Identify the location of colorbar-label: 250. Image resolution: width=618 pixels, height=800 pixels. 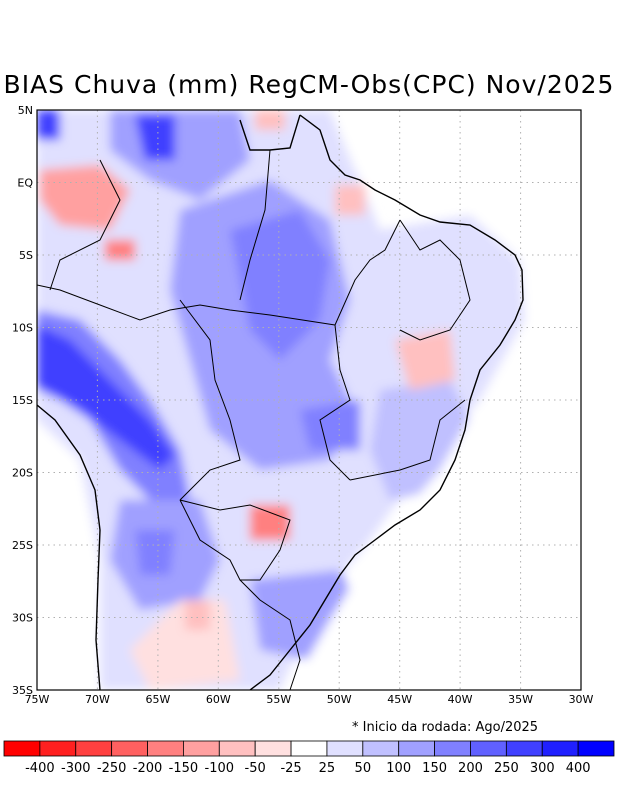
(506, 768).